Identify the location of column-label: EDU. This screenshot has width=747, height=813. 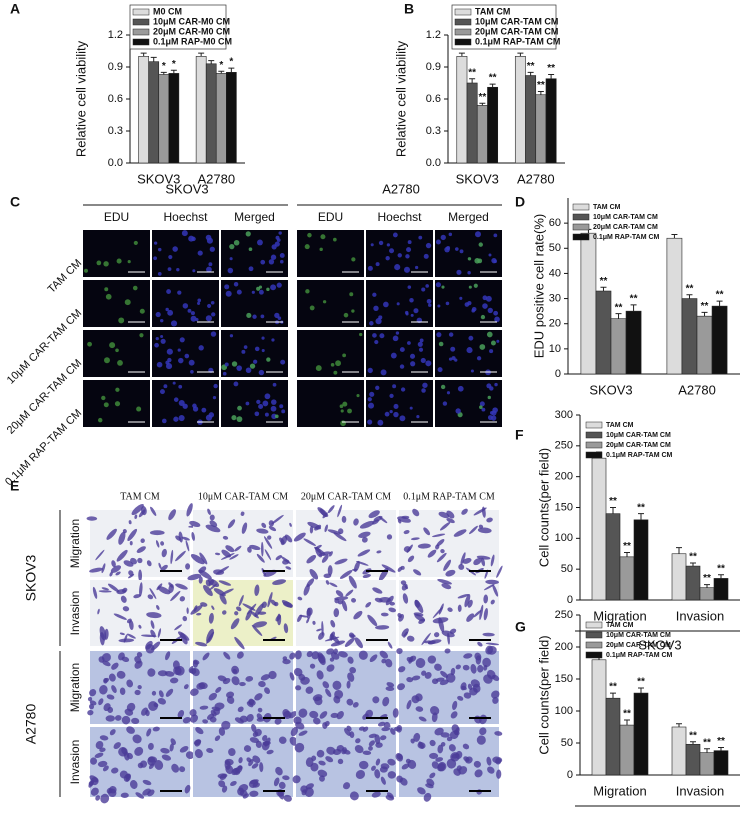
(330, 217).